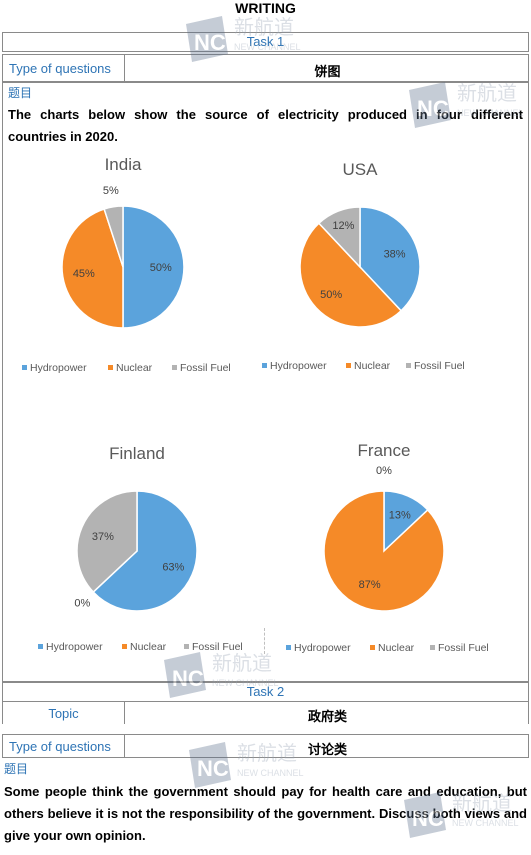 This screenshot has height=855, width=531. Describe the element at coordinates (343, 226) in the screenshot. I see `data-label: 12%` at that location.